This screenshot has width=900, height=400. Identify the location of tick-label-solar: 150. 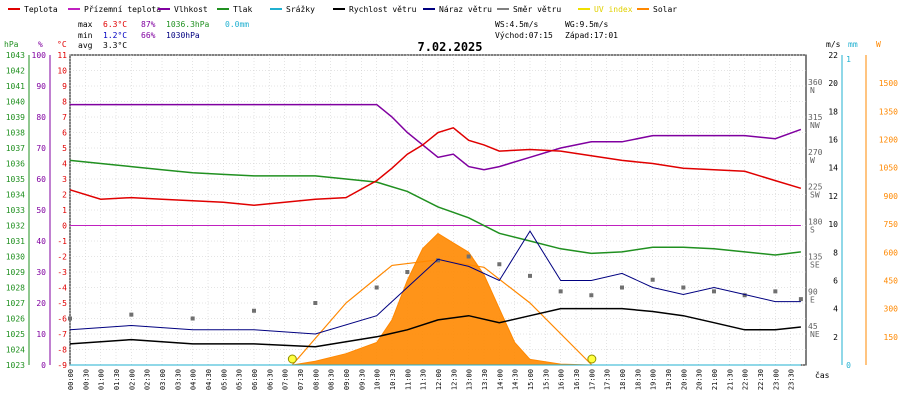
(891, 337).